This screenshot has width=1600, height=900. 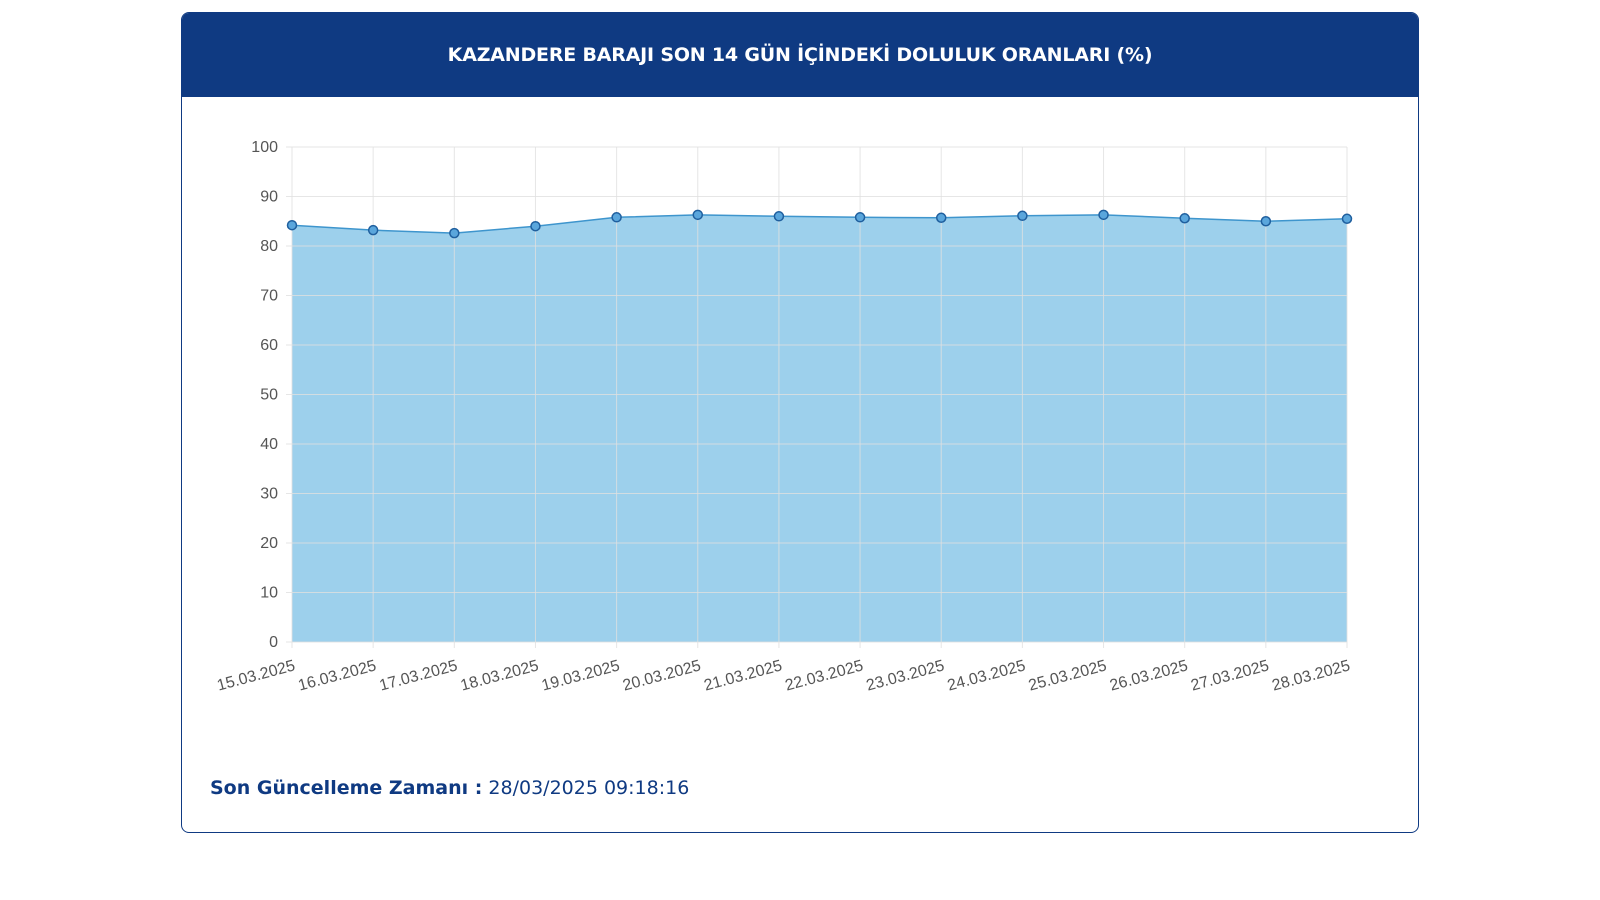 What do you see at coordinates (824, 675) in the screenshot?
I see `x-tick-label: 22.03.2025` at bounding box center [824, 675].